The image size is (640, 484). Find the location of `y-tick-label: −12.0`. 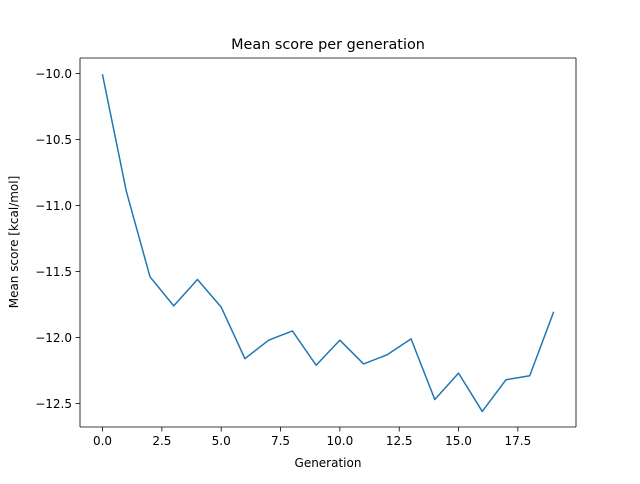

y-tick-label: −12.0 is located at coordinates (53, 338).